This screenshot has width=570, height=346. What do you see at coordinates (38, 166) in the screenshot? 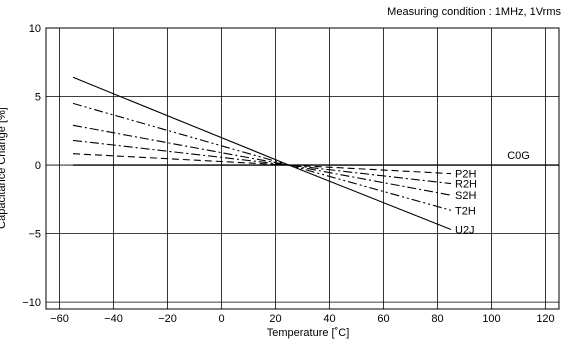
I see `y-tick-label: 0` at bounding box center [38, 166].